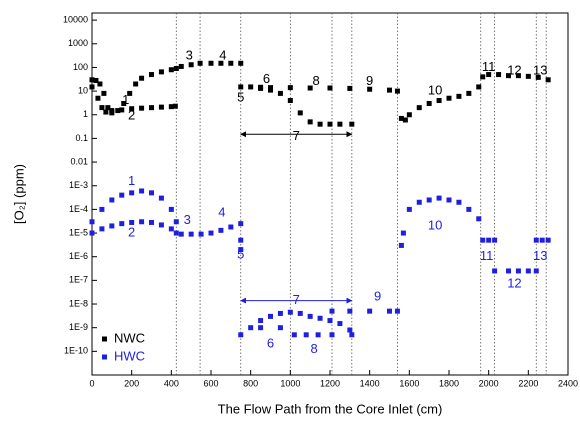 The height and width of the screenshot is (423, 580). Describe the element at coordinates (369, 80) in the screenshot. I see `annotation: 9` at that location.